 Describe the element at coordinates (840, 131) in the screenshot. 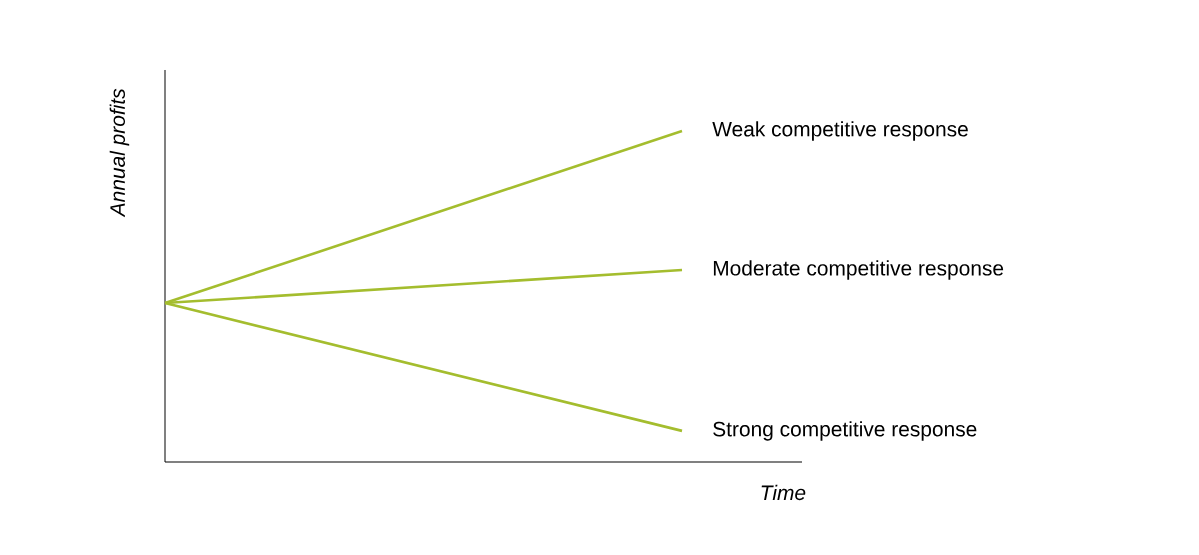

I see `series-label: Weak competitive response` at that location.